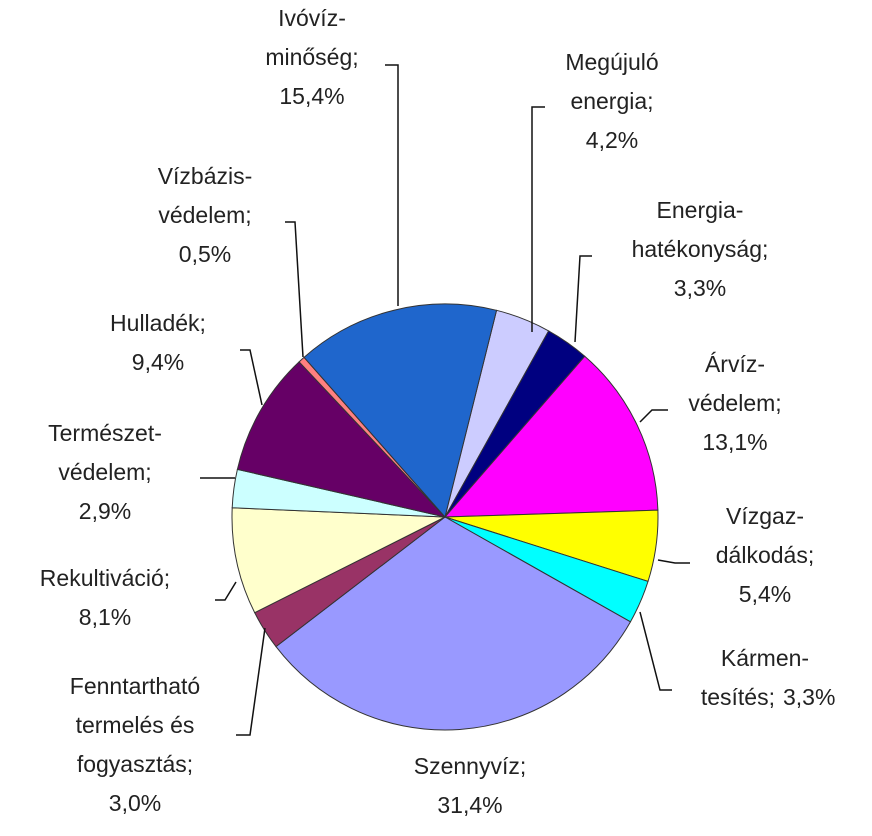 This screenshot has height=836, width=872. Describe the element at coordinates (765, 555) in the screenshot. I see `slice-label: dálkodás;` at that location.